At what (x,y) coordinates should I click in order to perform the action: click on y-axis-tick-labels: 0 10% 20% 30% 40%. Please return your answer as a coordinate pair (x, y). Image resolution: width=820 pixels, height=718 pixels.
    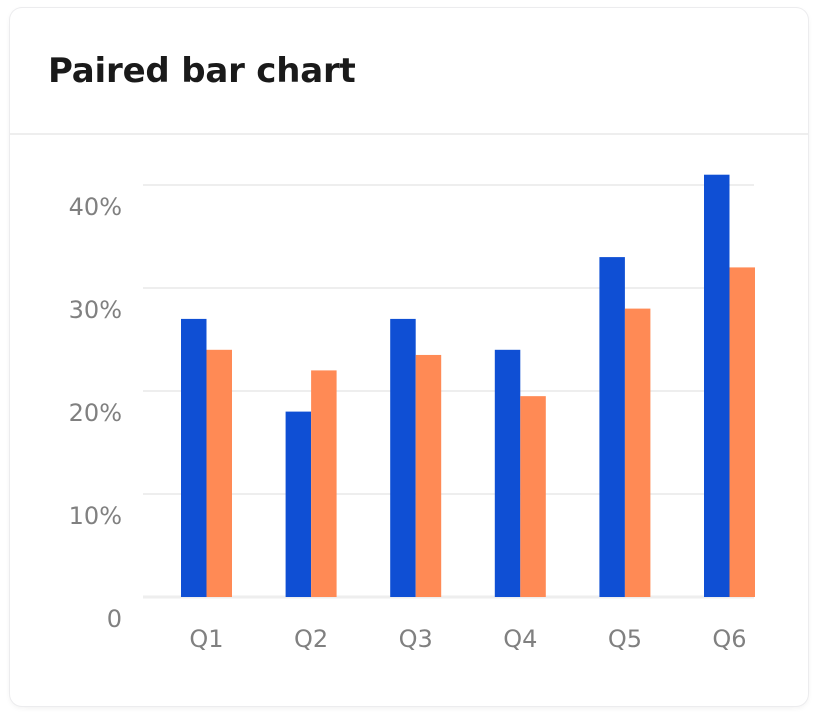
    Looking at the image, I should click on (95, 413).